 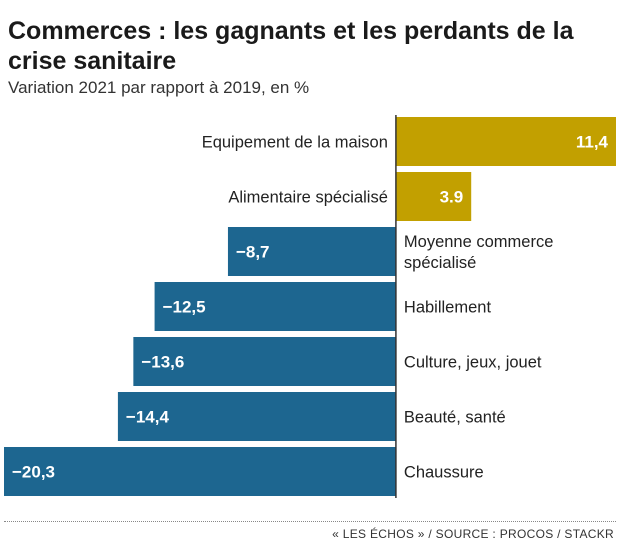 What do you see at coordinates (452, 197) in the screenshot?
I see `data-label: 3.9` at bounding box center [452, 197].